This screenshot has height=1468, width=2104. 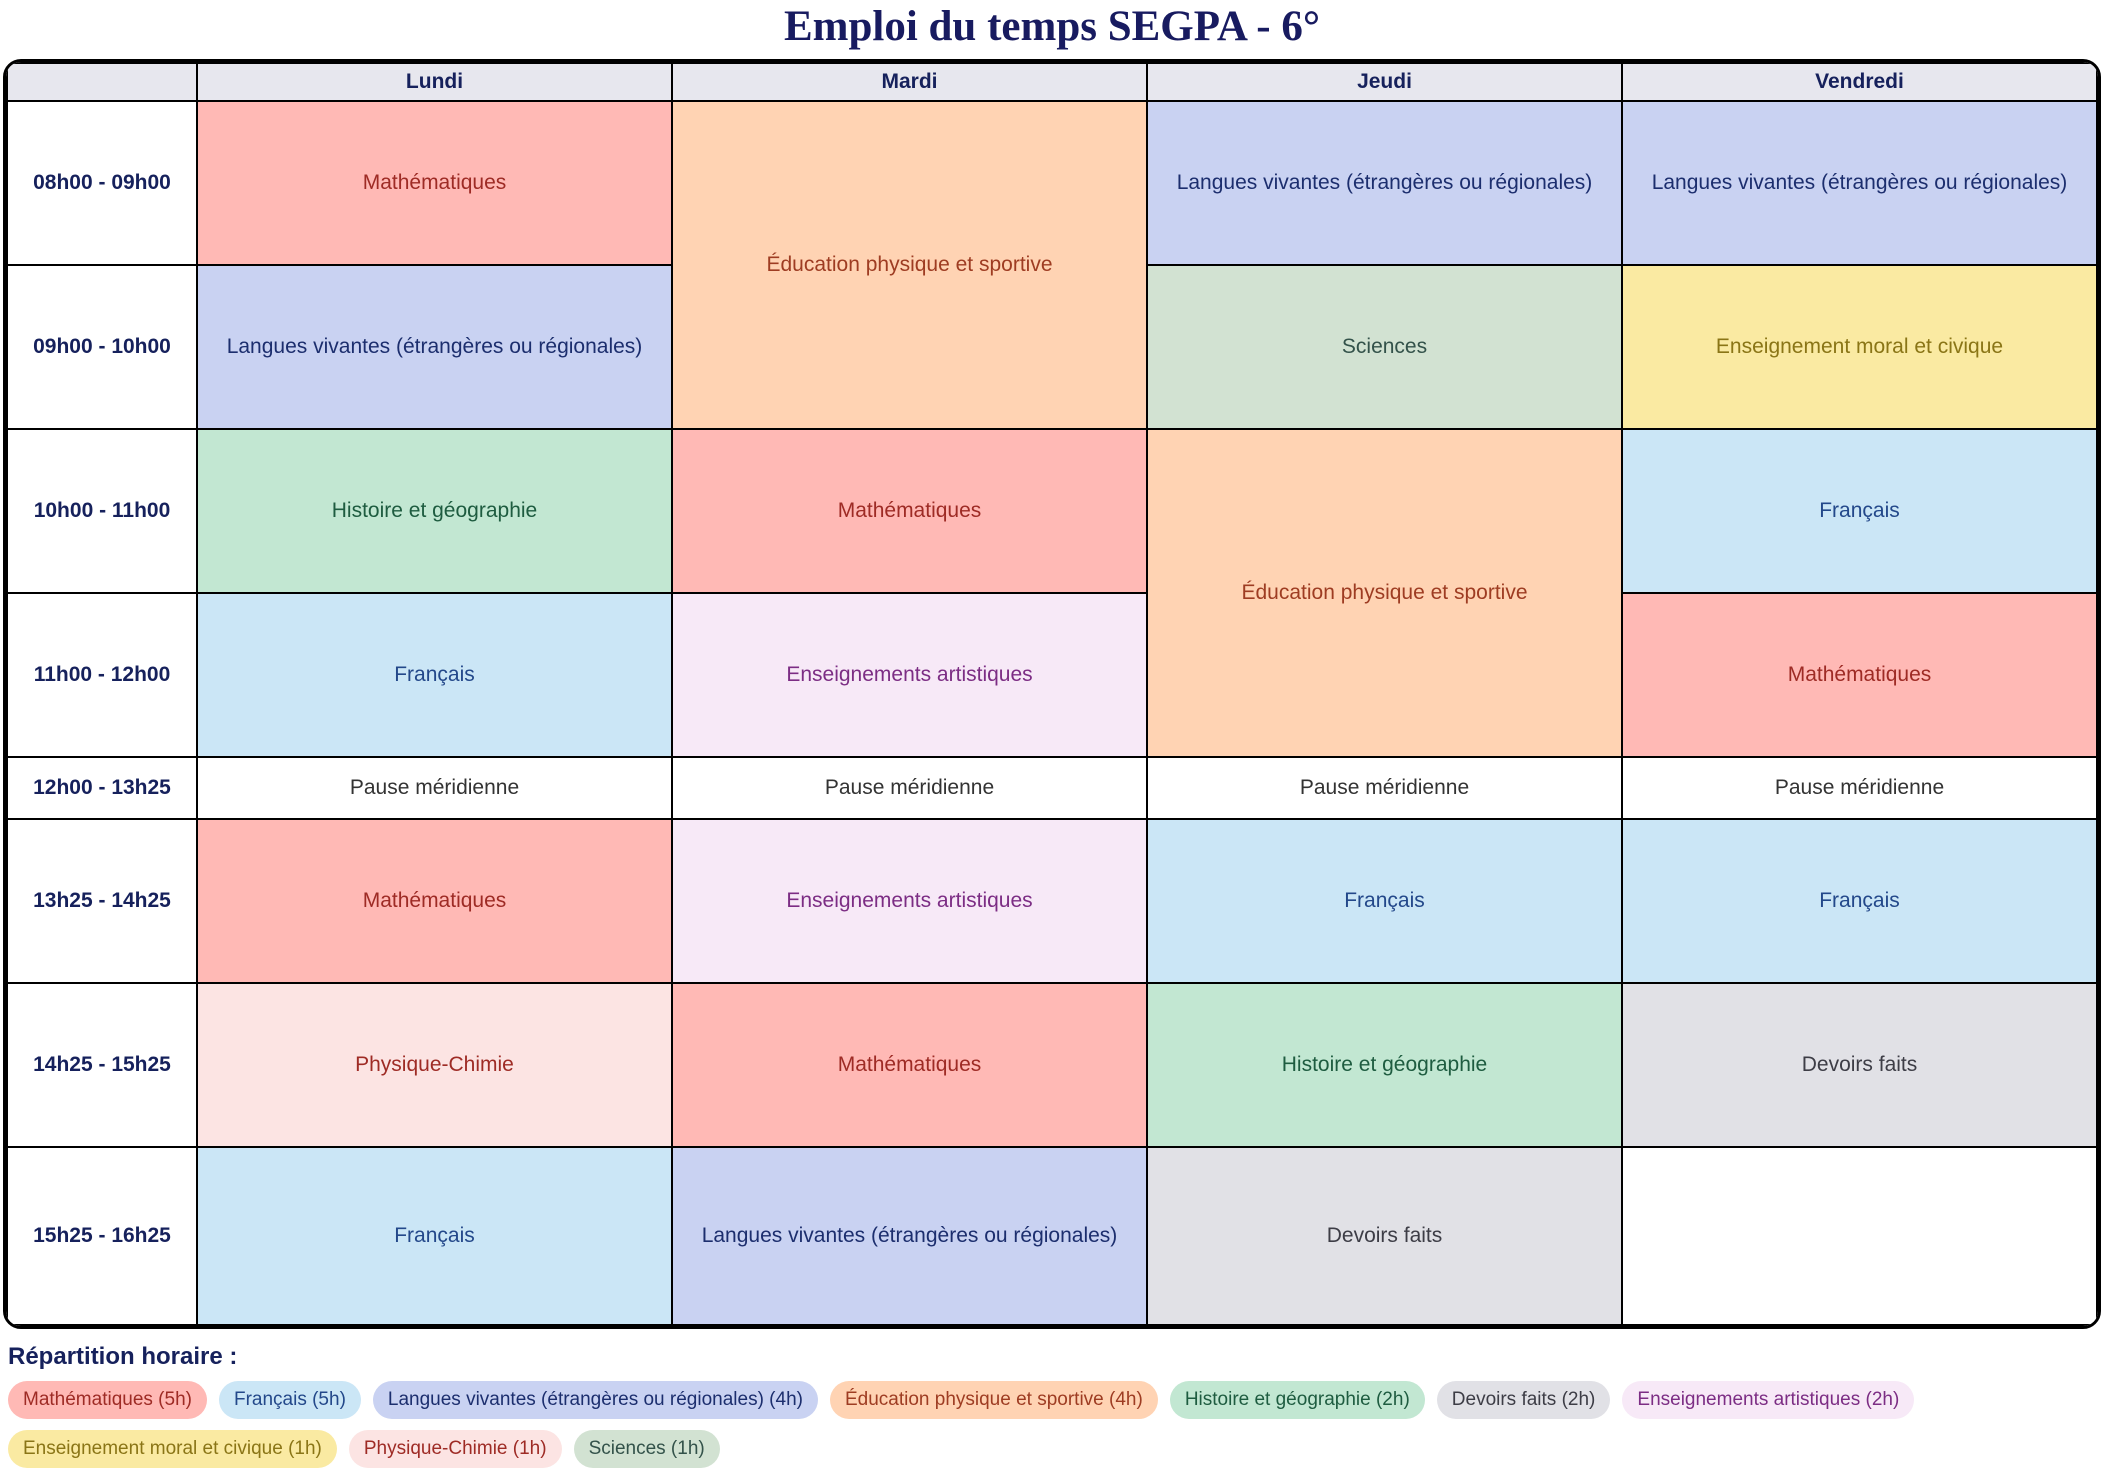 I want to click on day-header-vendredi: Vendredi, so click(x=1859, y=82).